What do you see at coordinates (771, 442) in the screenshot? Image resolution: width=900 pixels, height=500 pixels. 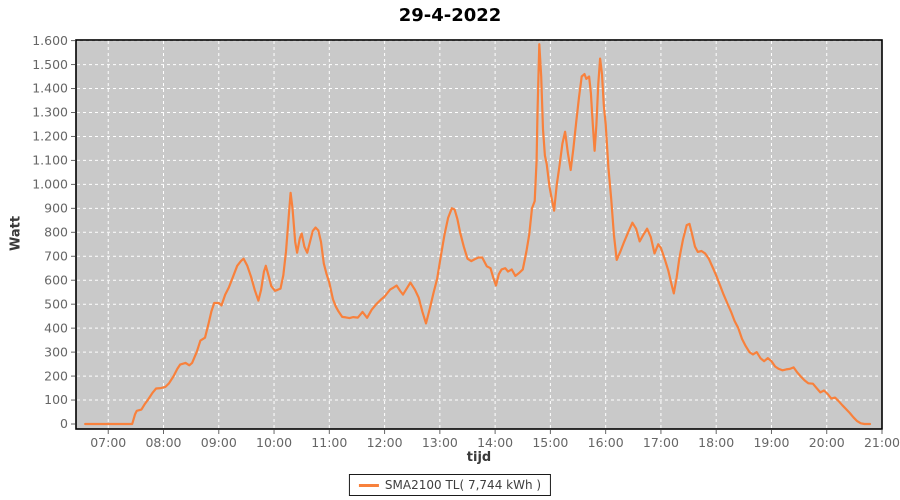 I see `x-tick-label: 19:00` at bounding box center [771, 442].